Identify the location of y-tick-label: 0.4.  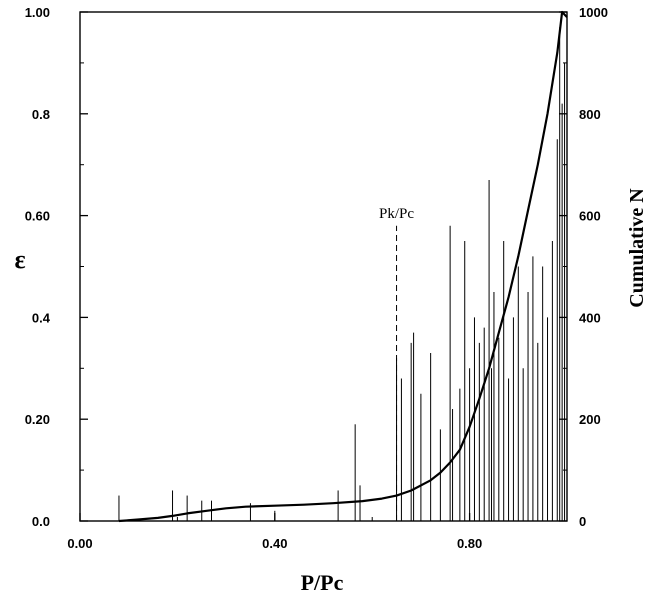
(41, 317).